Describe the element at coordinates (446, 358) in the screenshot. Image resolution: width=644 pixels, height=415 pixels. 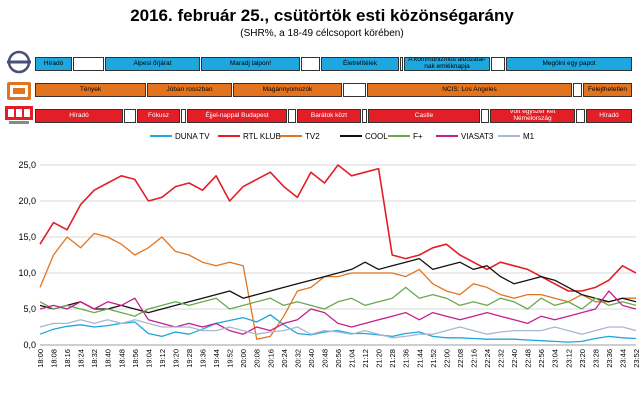
I see `x-tick-label-30: 22:00` at that location.